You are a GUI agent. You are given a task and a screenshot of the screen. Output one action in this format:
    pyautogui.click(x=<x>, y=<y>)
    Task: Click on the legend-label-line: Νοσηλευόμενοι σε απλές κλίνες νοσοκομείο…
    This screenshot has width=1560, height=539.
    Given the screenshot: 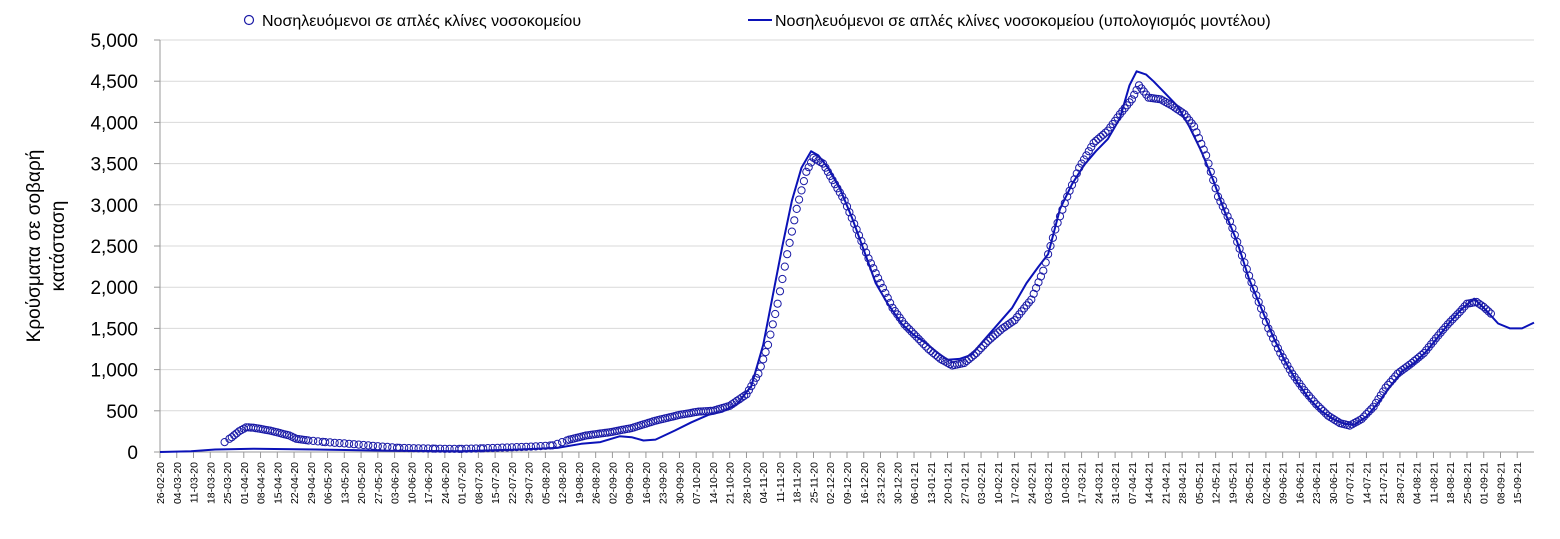 What is the action you would take?
    pyautogui.click(x=1023, y=21)
    